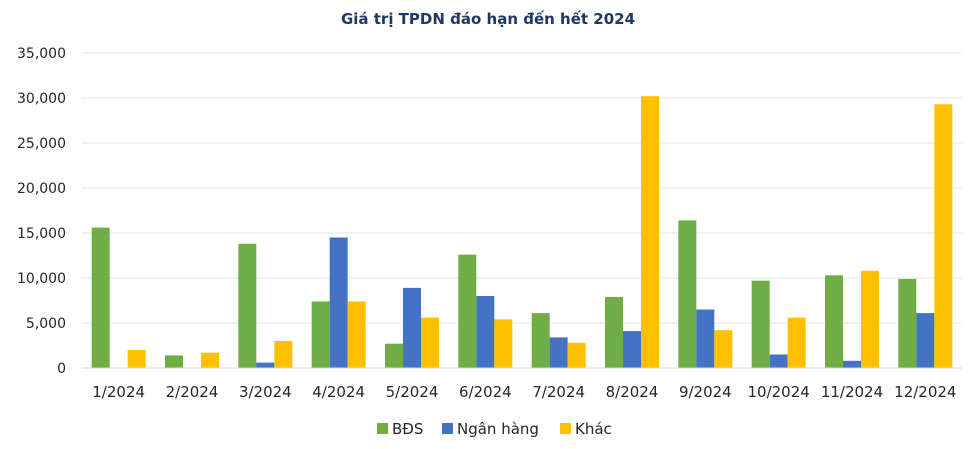 The width and height of the screenshot is (976, 449). What do you see at coordinates (779, 392) in the screenshot?
I see `x-tick-label: 10/2024` at bounding box center [779, 392].